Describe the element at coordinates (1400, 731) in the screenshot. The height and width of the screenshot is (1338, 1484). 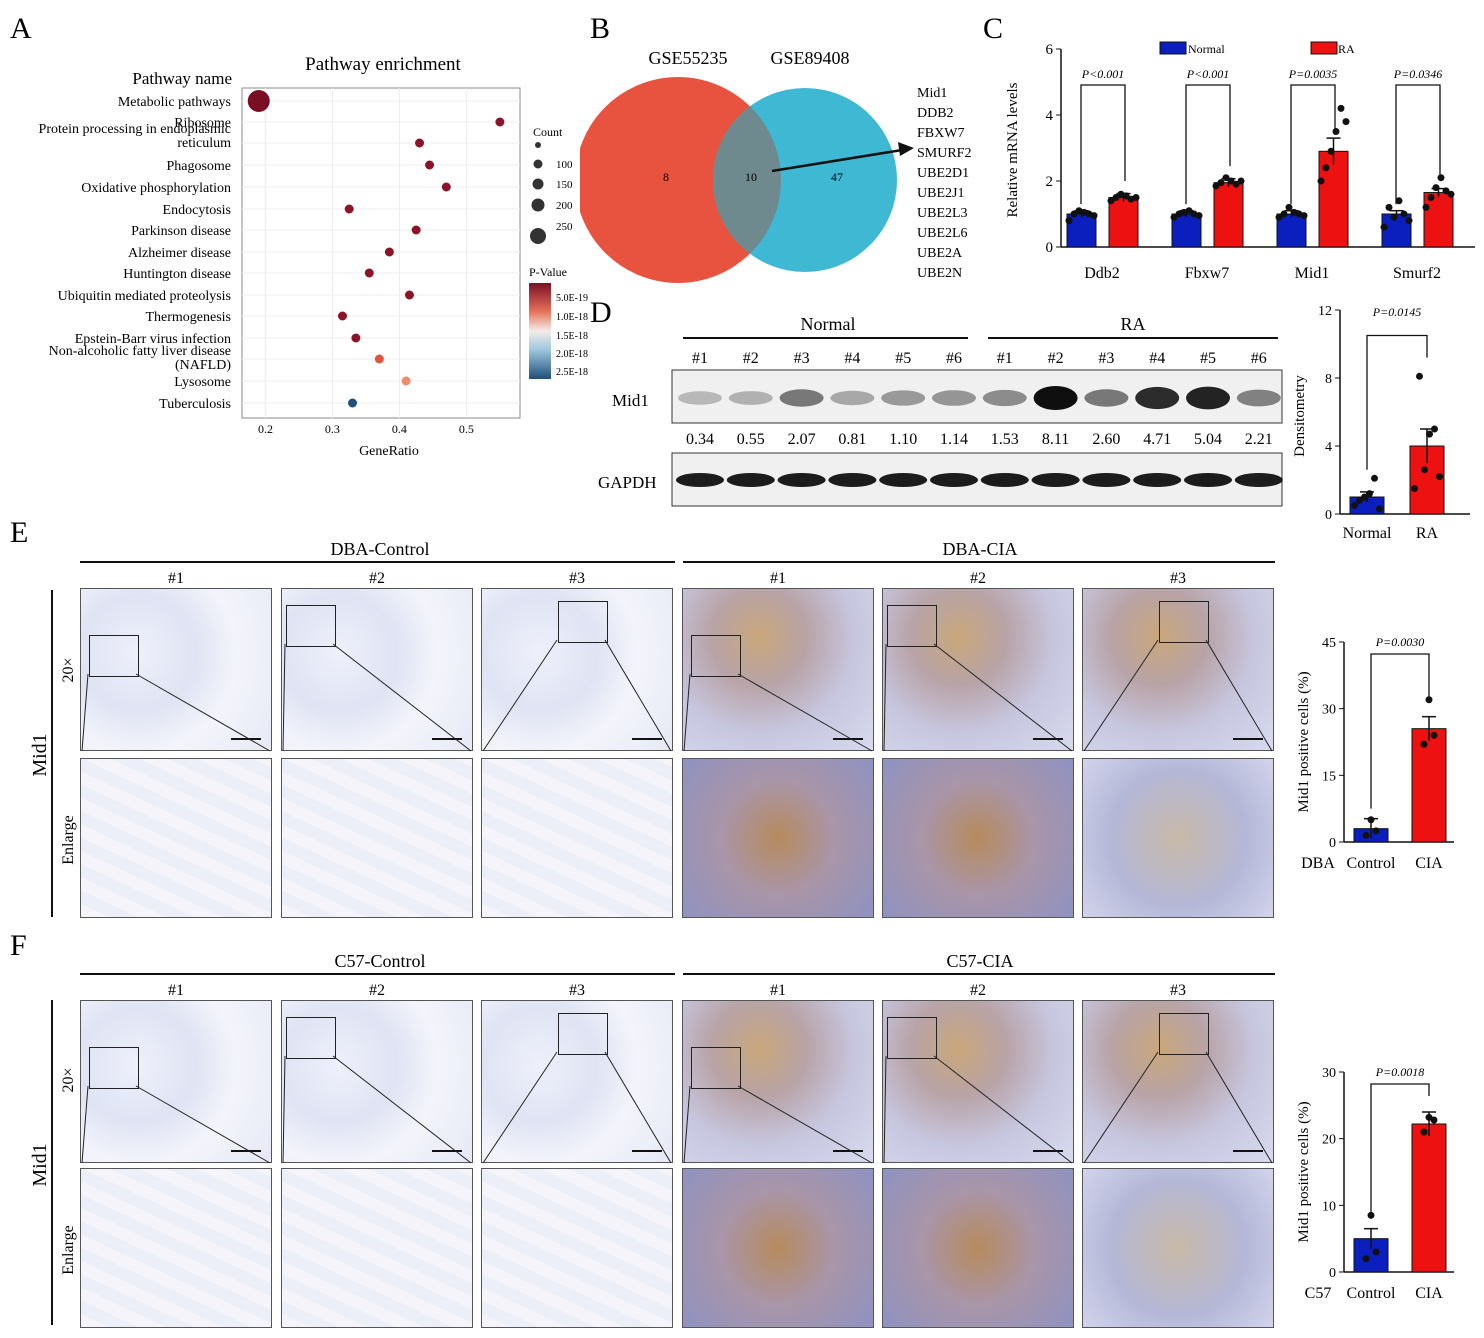
I see `e-significance-bracket` at that location.